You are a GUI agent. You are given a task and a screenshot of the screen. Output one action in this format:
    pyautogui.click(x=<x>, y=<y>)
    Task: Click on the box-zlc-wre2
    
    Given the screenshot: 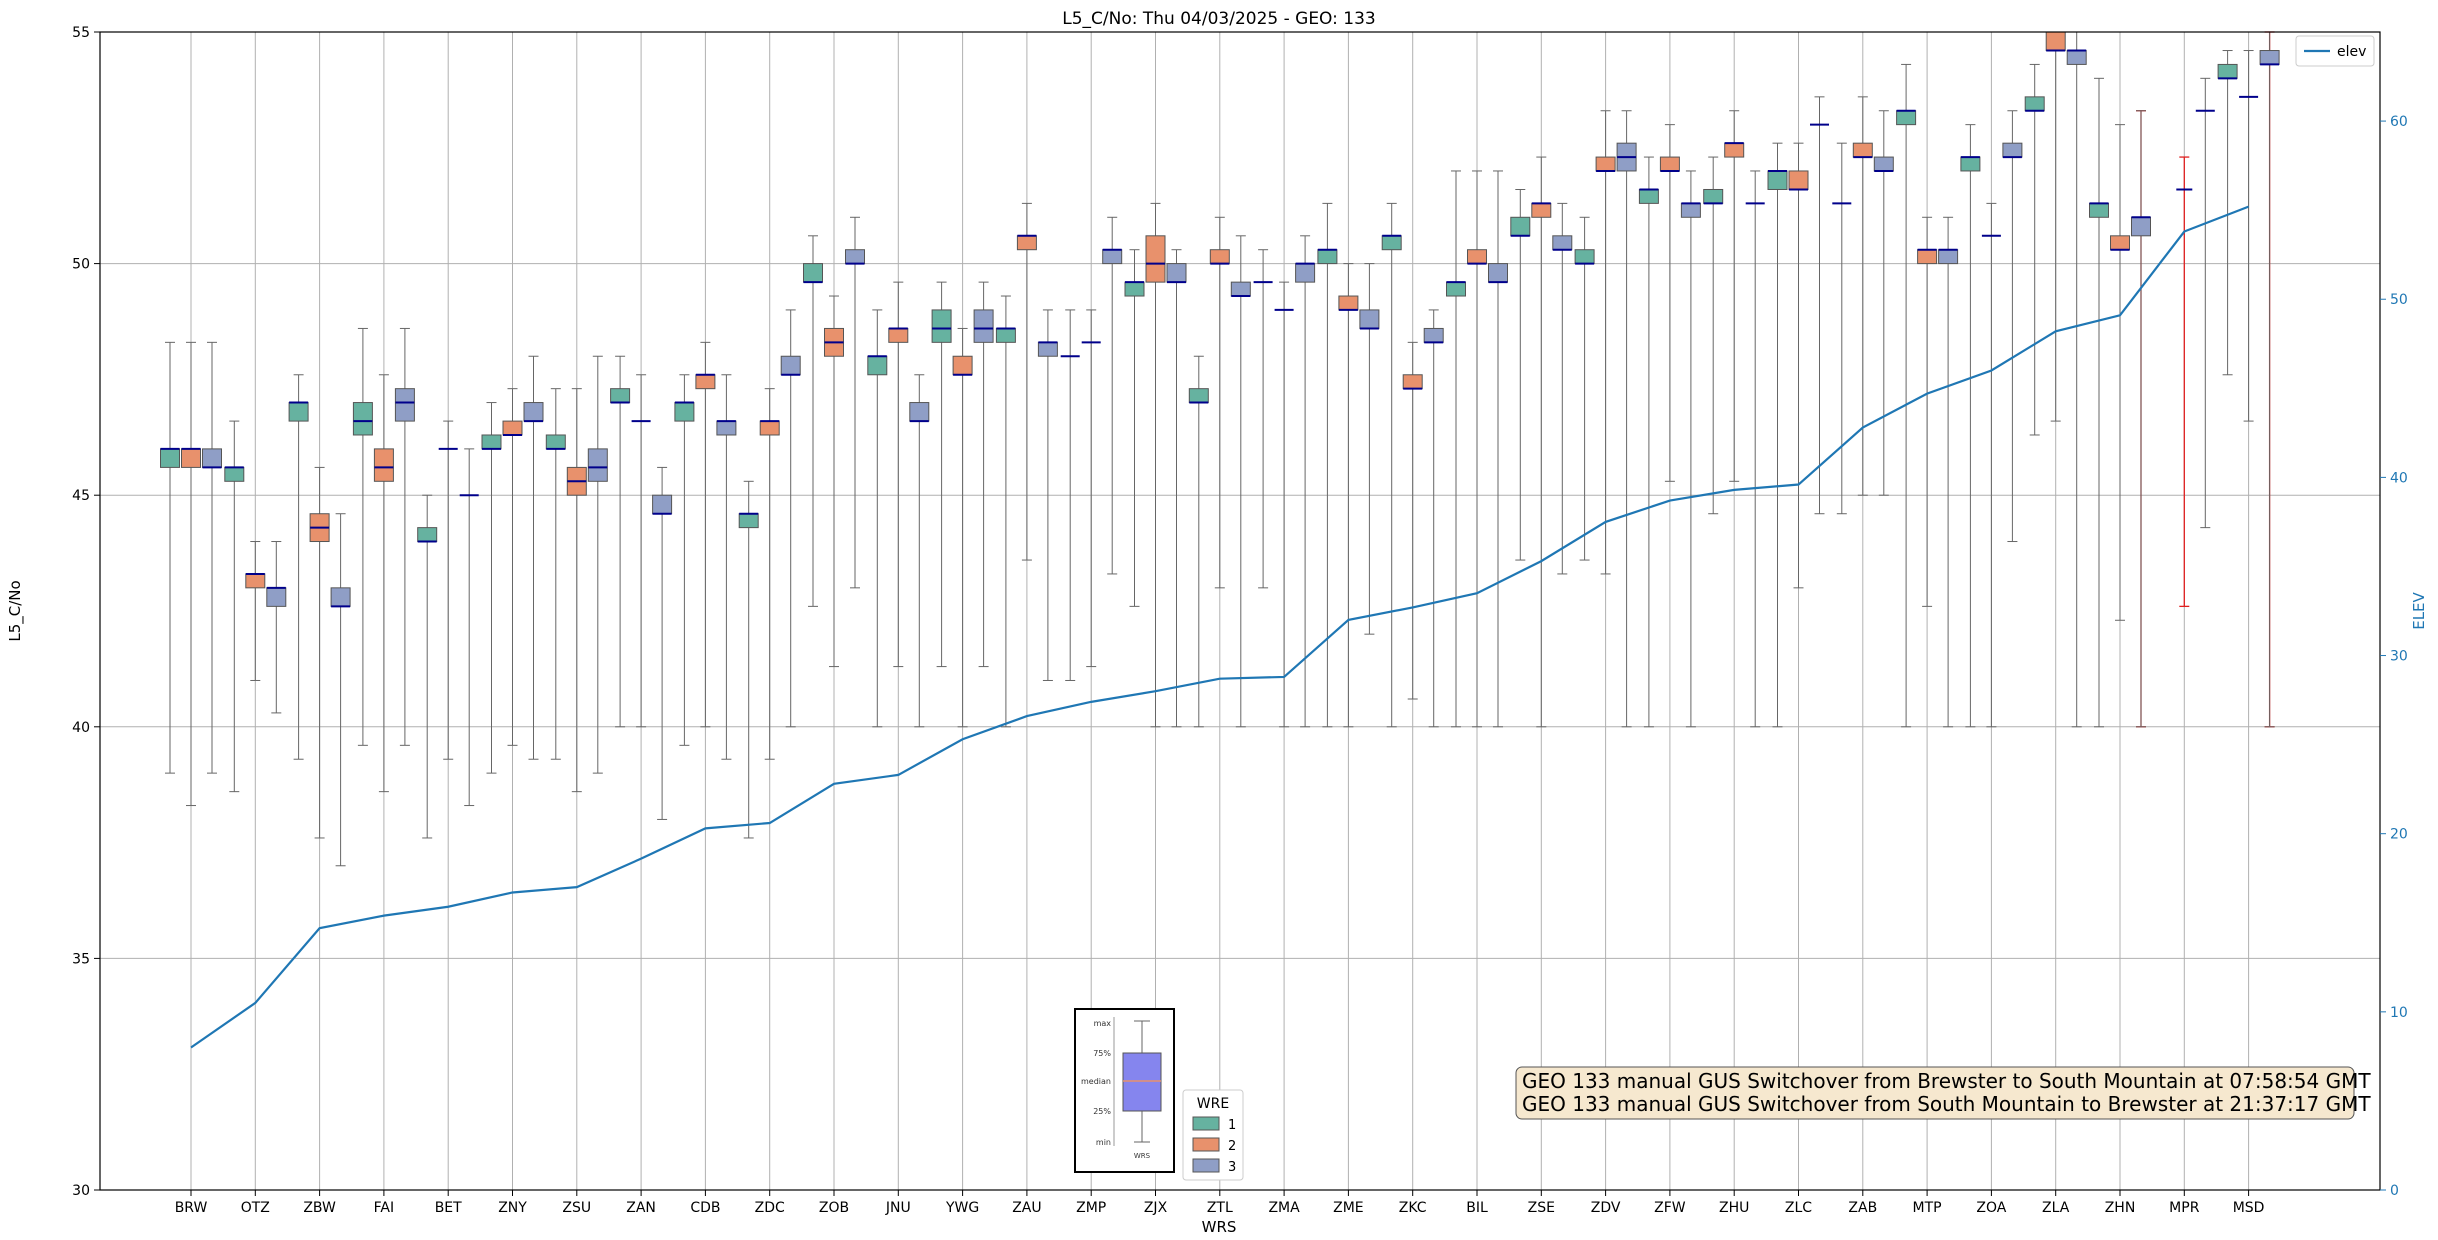 What is the action you would take?
    pyautogui.click(x=1798, y=365)
    